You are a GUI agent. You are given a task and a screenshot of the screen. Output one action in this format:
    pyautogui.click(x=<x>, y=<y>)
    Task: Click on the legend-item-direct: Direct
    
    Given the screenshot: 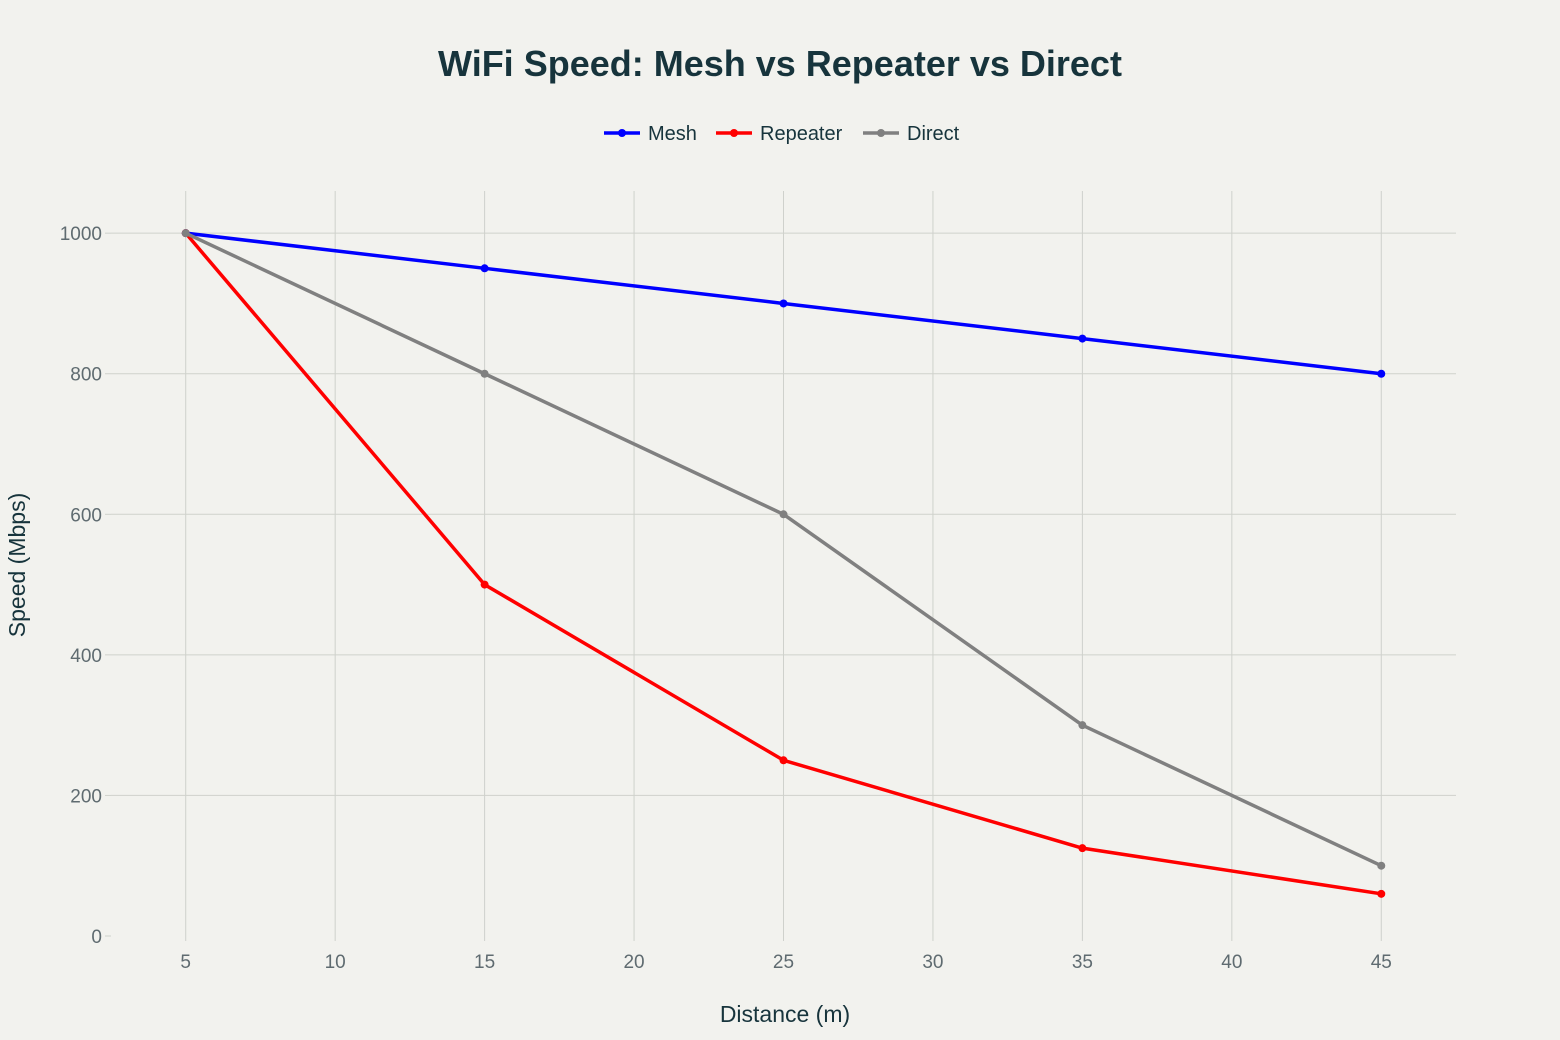 What is the action you would take?
    pyautogui.click(x=911, y=134)
    